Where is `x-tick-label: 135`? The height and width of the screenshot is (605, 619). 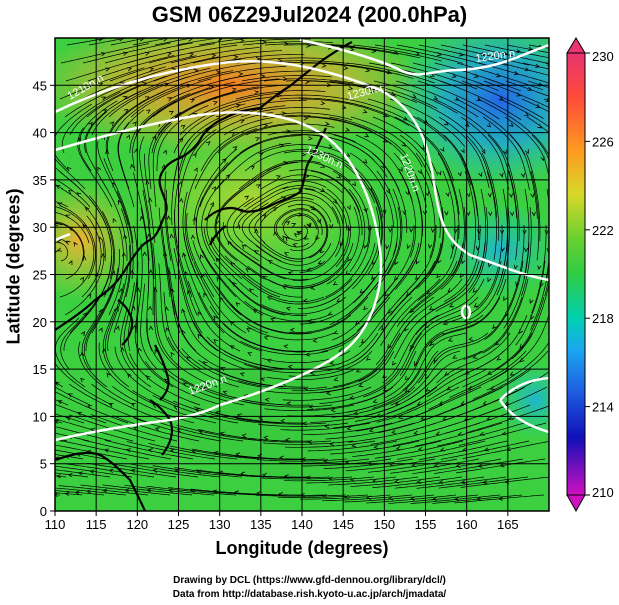
x-tick-label: 135 is located at coordinates (261, 524).